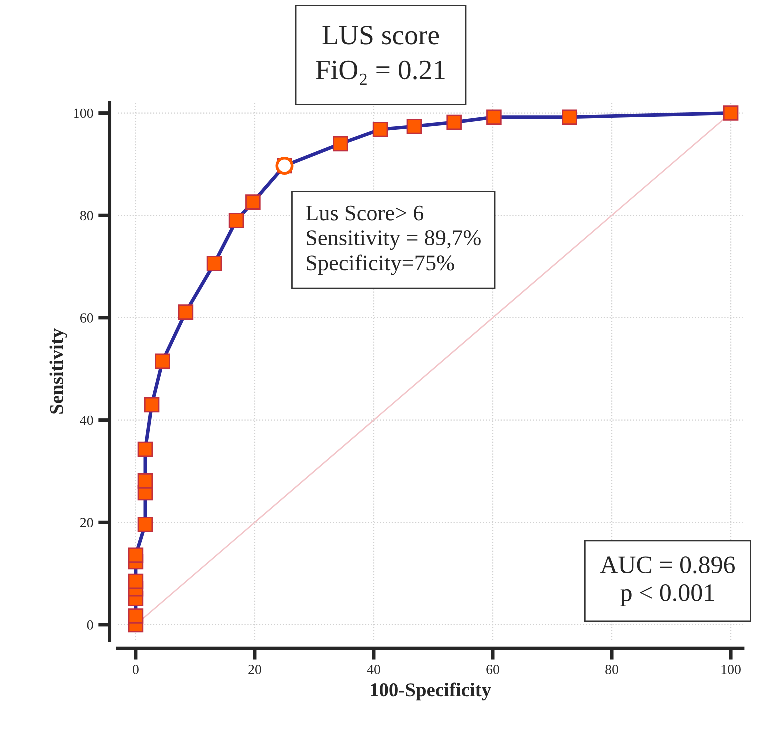 This screenshot has width=762, height=736. Describe the element at coordinates (136, 669) in the screenshot. I see `x-tick-label: 0` at that location.